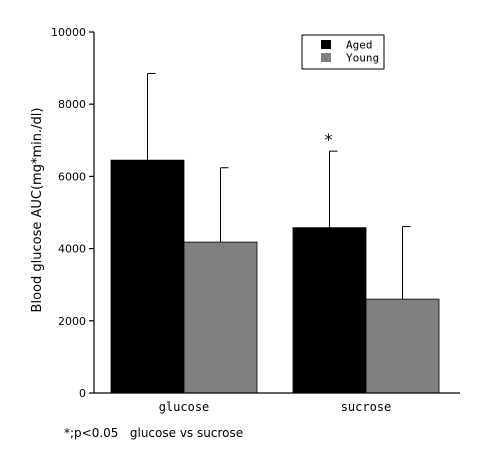  Describe the element at coordinates (82, 393) in the screenshot. I see `y-tick-label: 0` at that location.